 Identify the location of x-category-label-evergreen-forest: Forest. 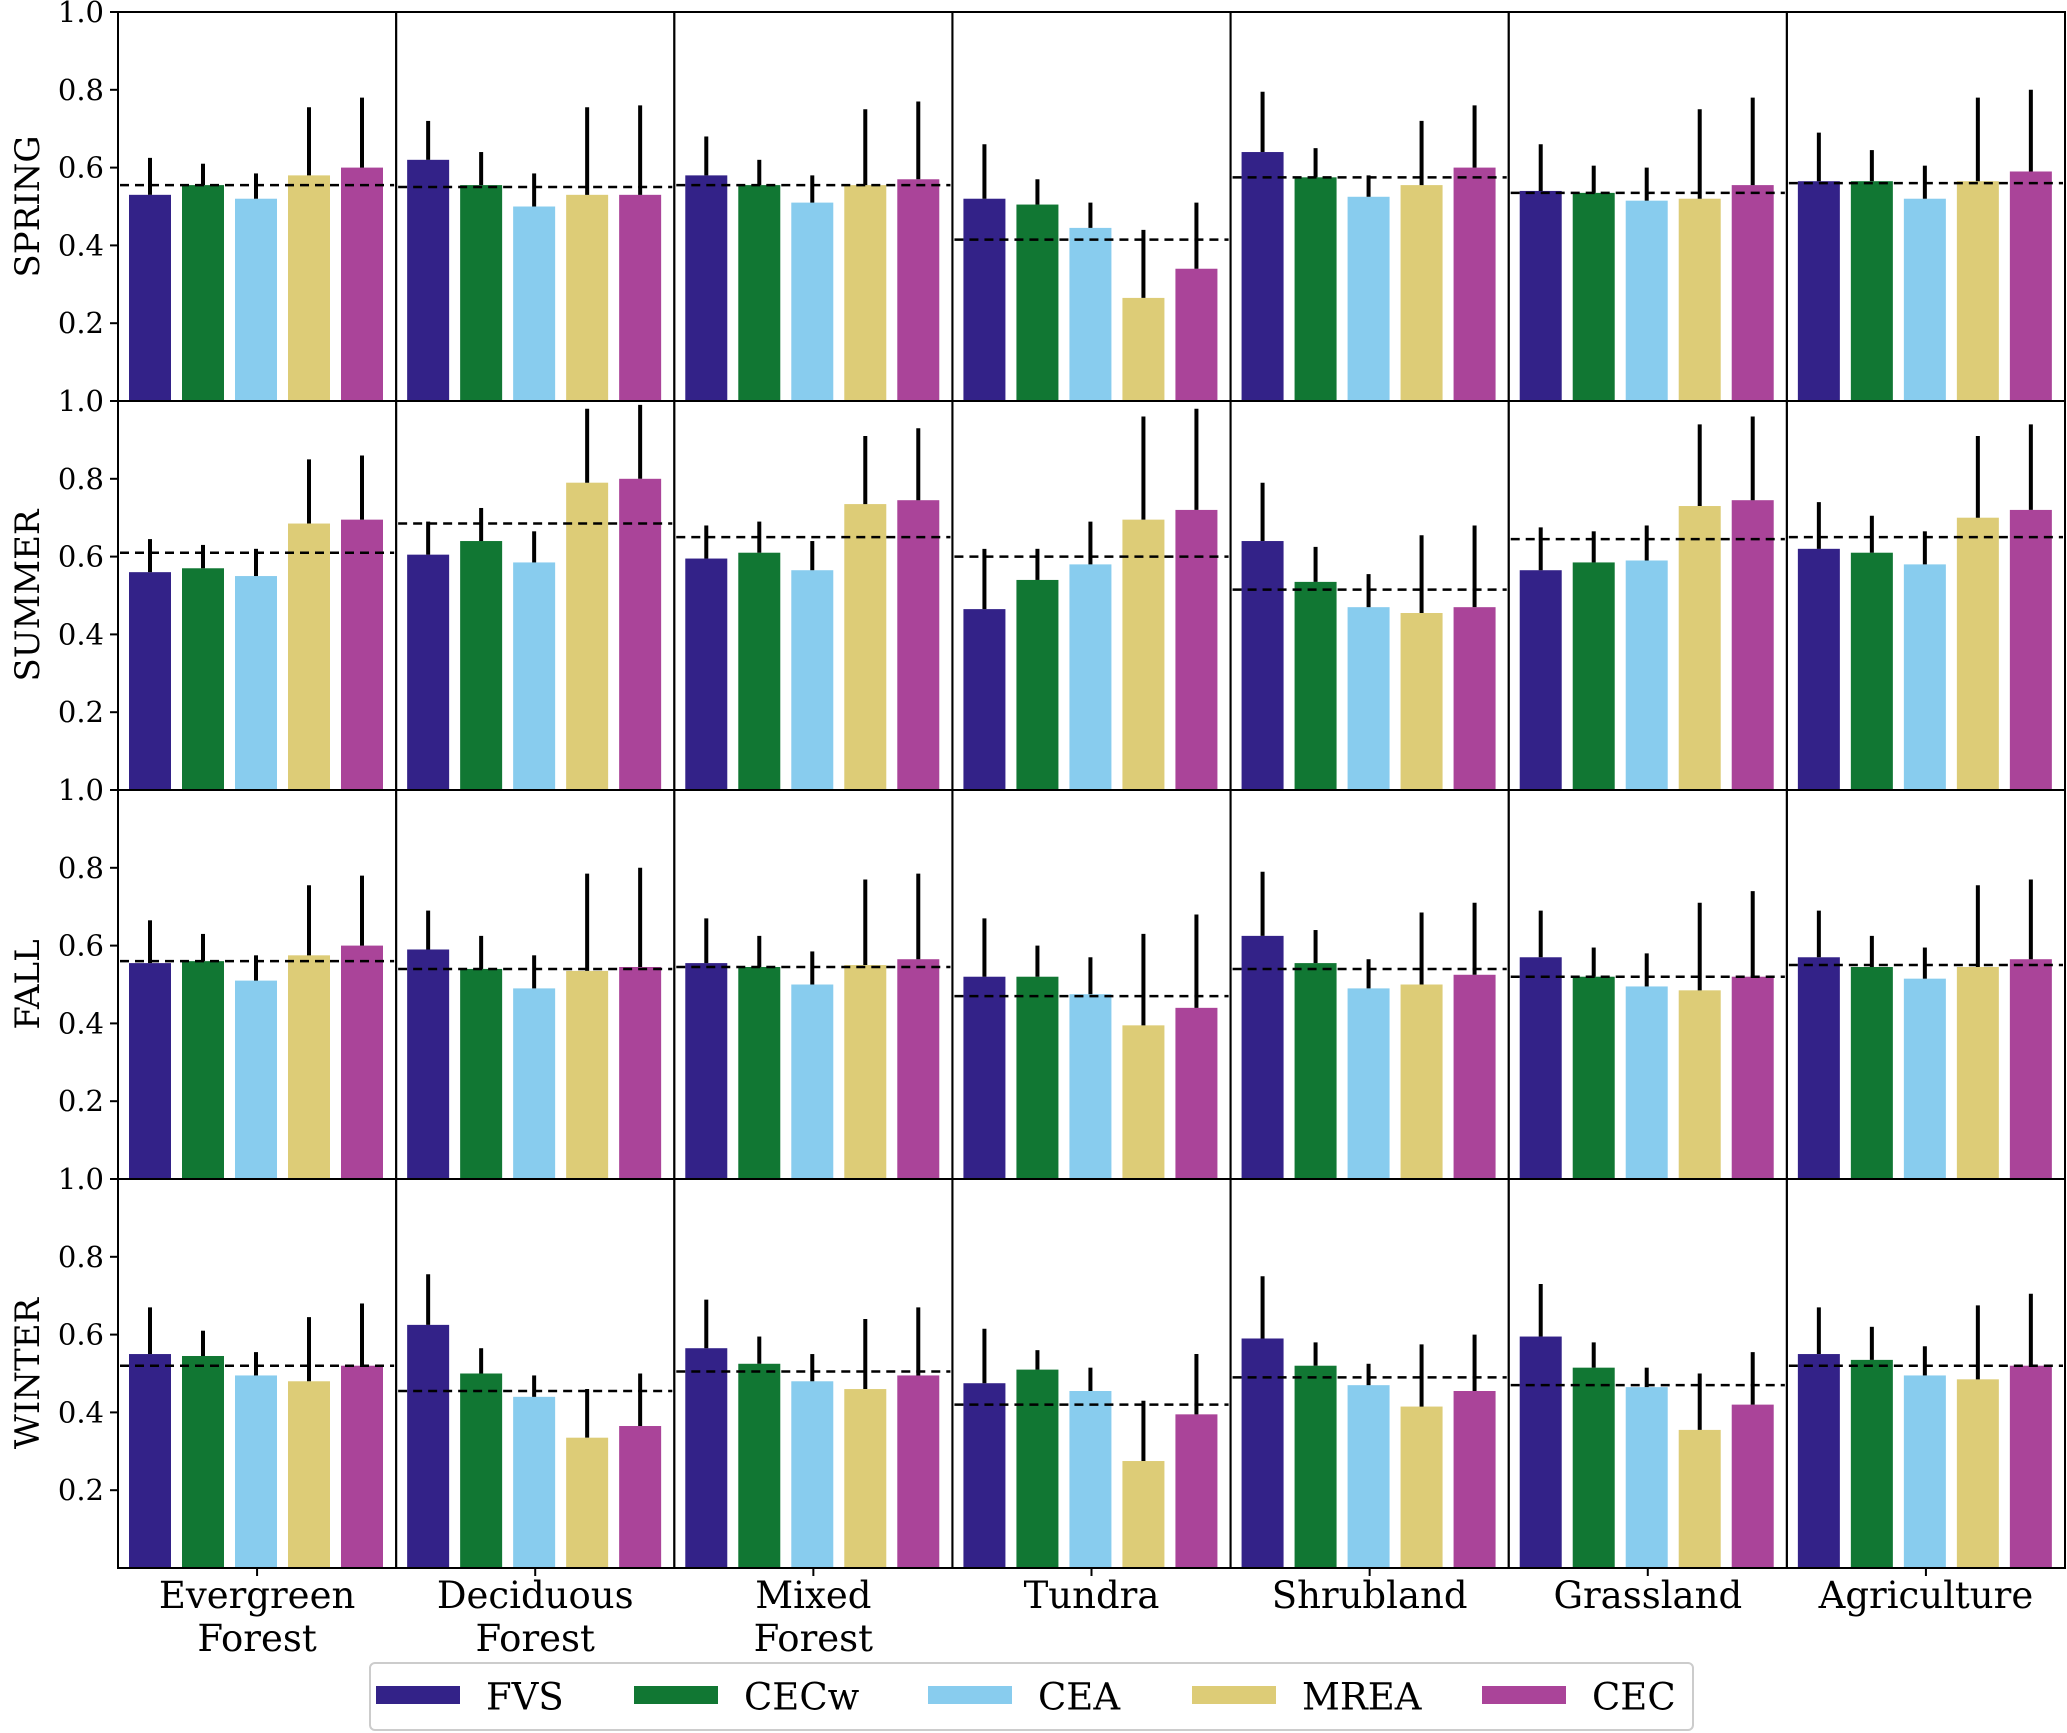
(256, 1638).